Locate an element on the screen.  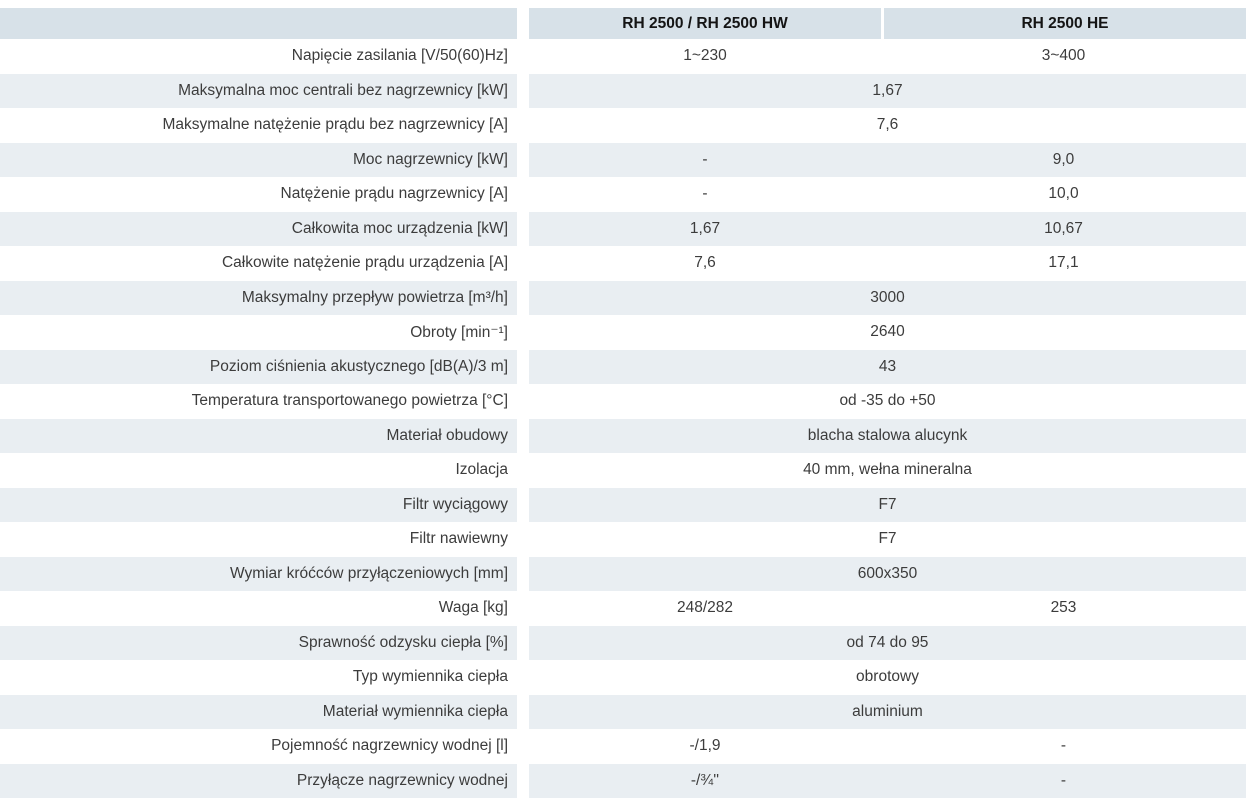
row-values: blacha stalowa alucynk is located at coordinates (887, 435).